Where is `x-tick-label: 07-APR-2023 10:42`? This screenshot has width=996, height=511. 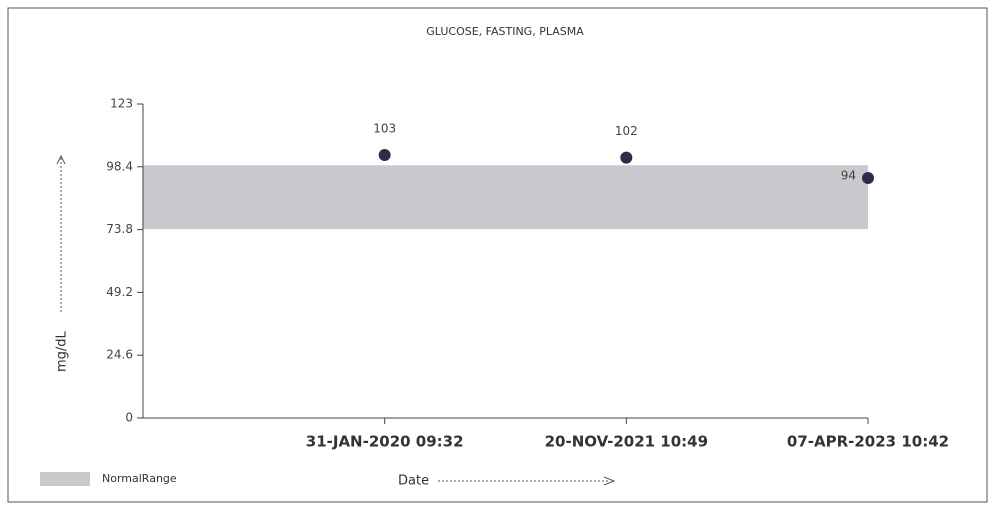 x-tick-label: 07-APR-2023 10:42 is located at coordinates (868, 442).